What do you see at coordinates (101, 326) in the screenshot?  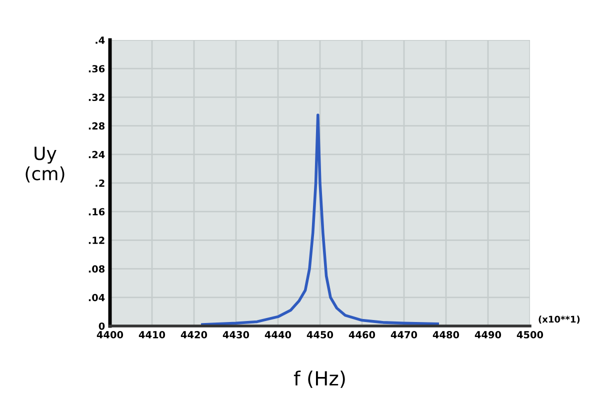 I see `y-tick-label: 0` at bounding box center [101, 326].